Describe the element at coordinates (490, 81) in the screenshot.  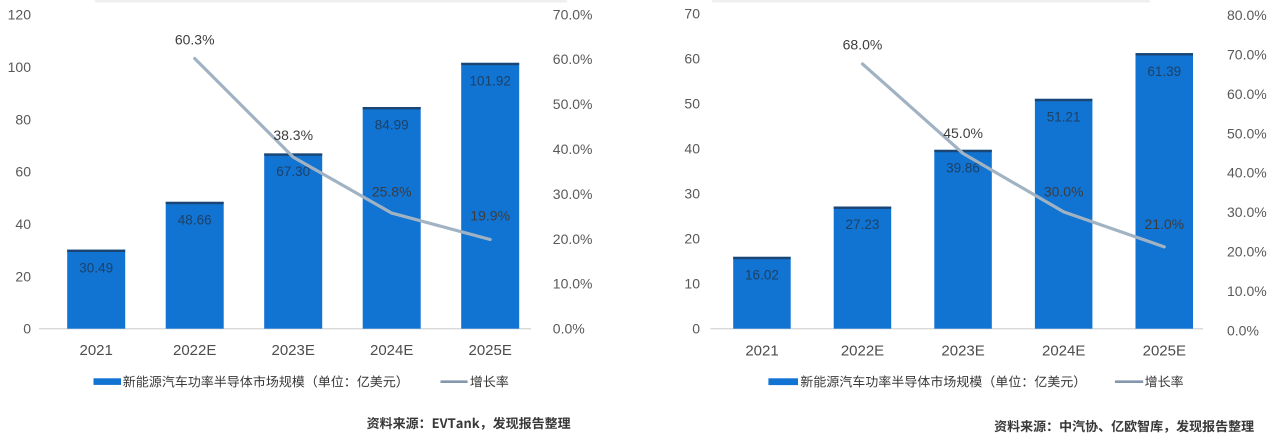
I see `svg-text: 101.92` at that location.